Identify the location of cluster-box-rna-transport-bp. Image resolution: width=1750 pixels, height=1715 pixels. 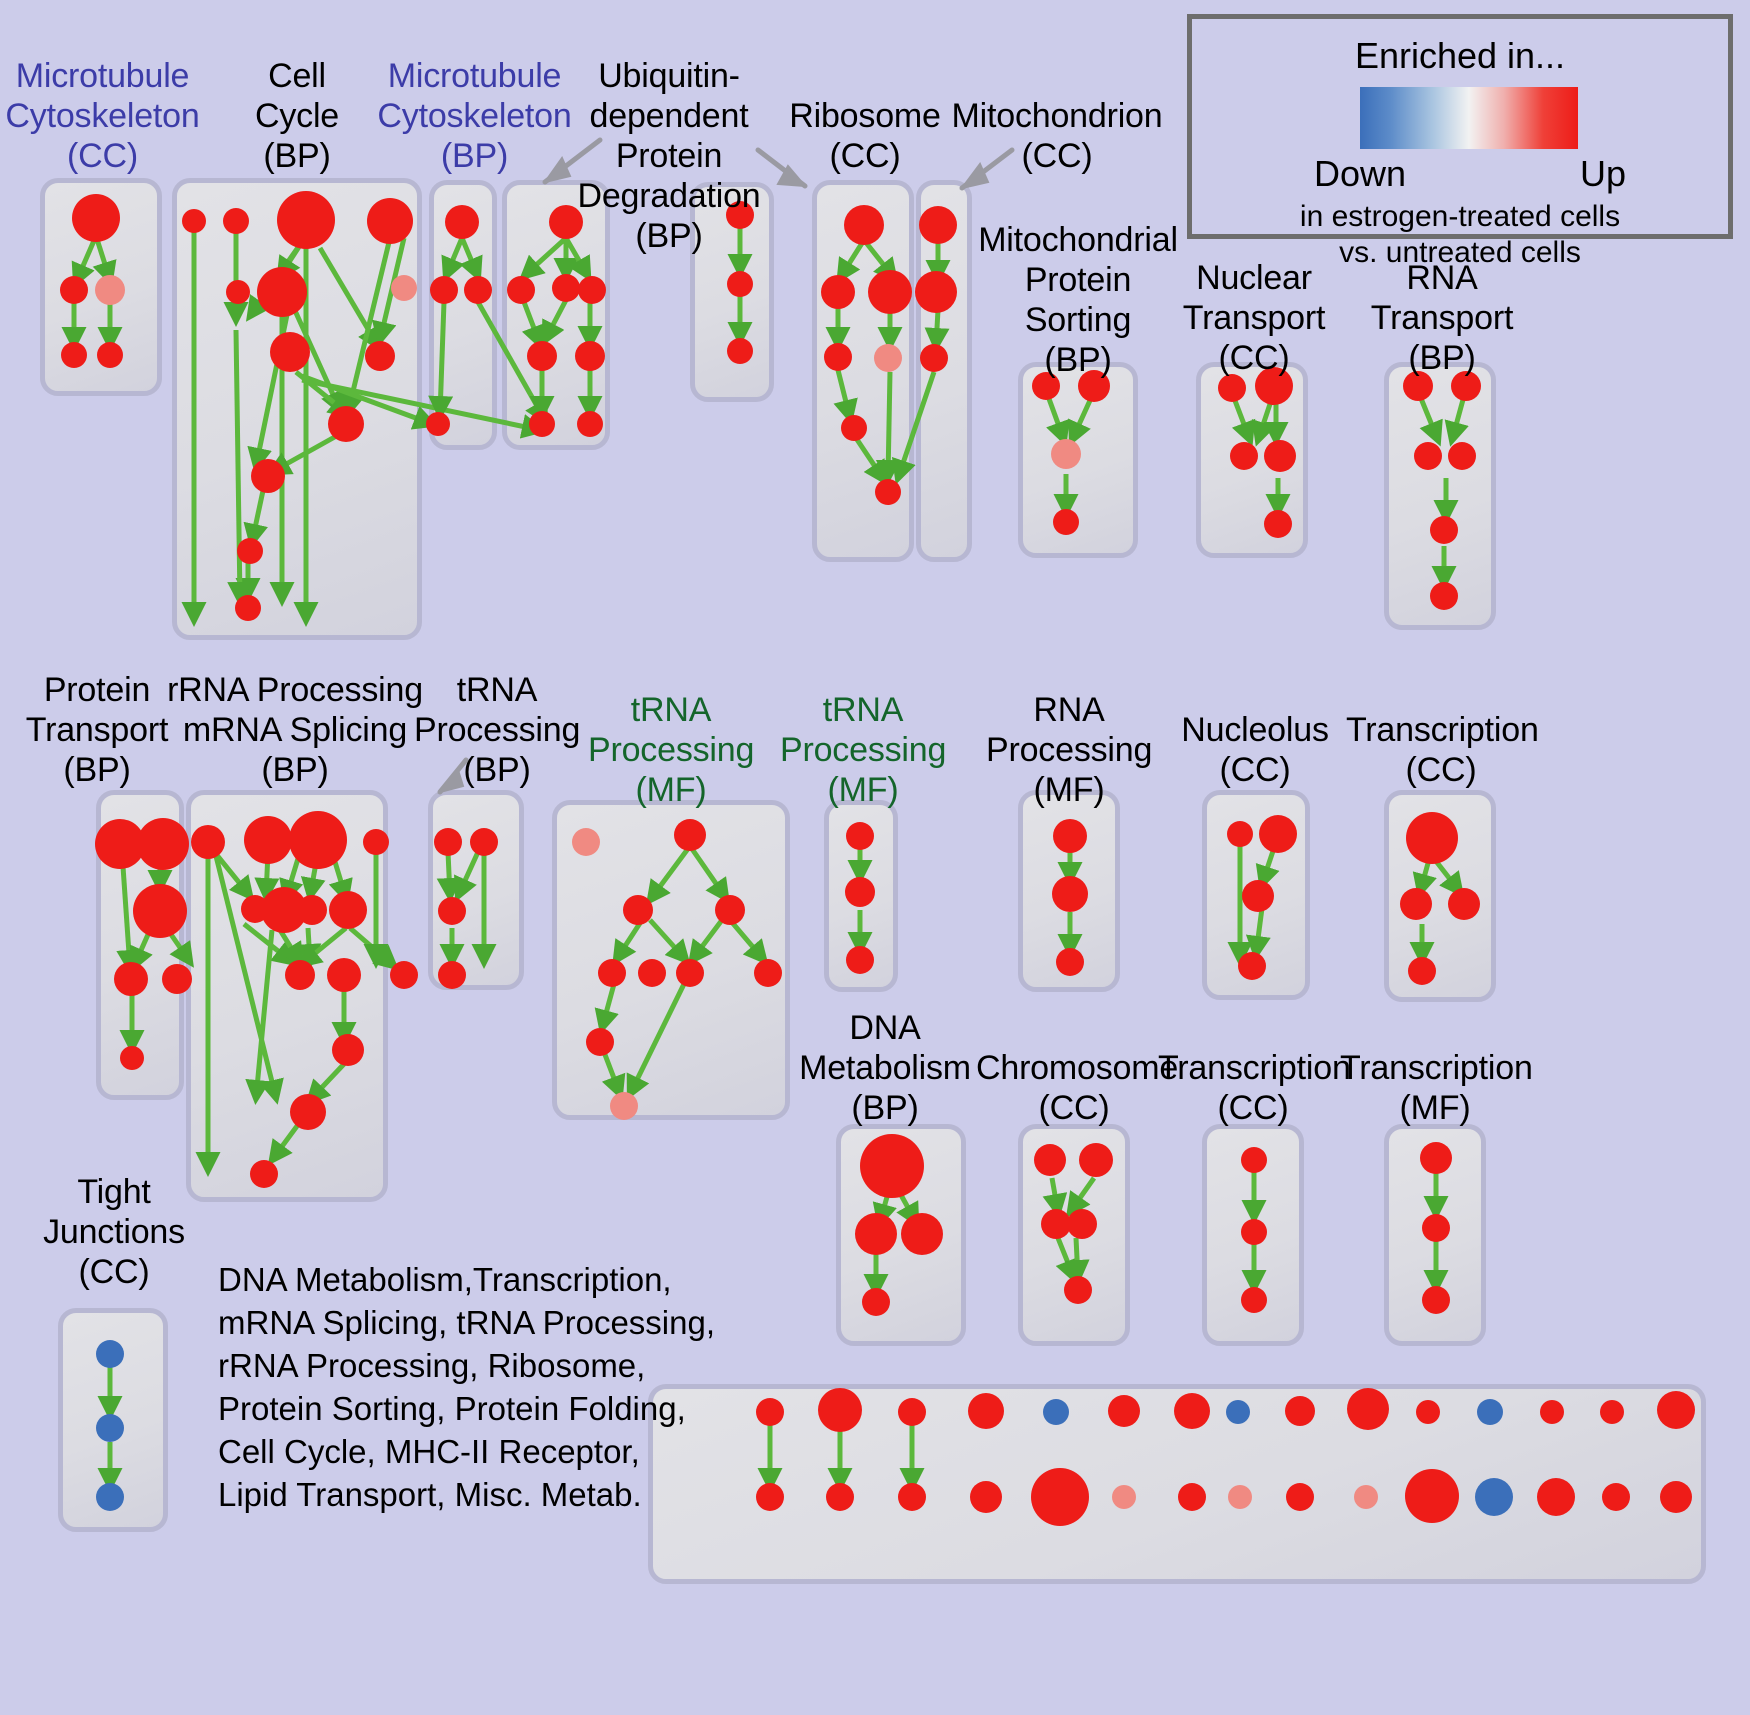
(1440, 496).